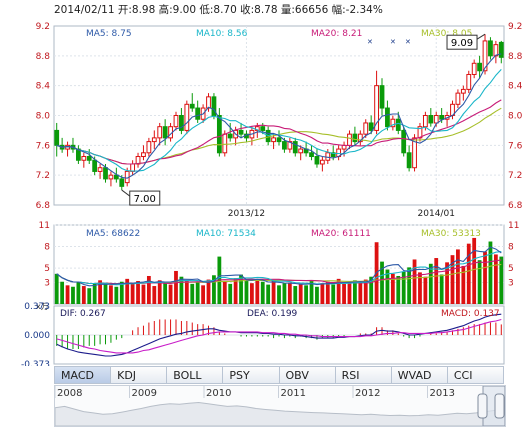  What do you see at coordinates (293, 393) in the screenshot?
I see `timeline-year-label: 2011` at bounding box center [293, 393].